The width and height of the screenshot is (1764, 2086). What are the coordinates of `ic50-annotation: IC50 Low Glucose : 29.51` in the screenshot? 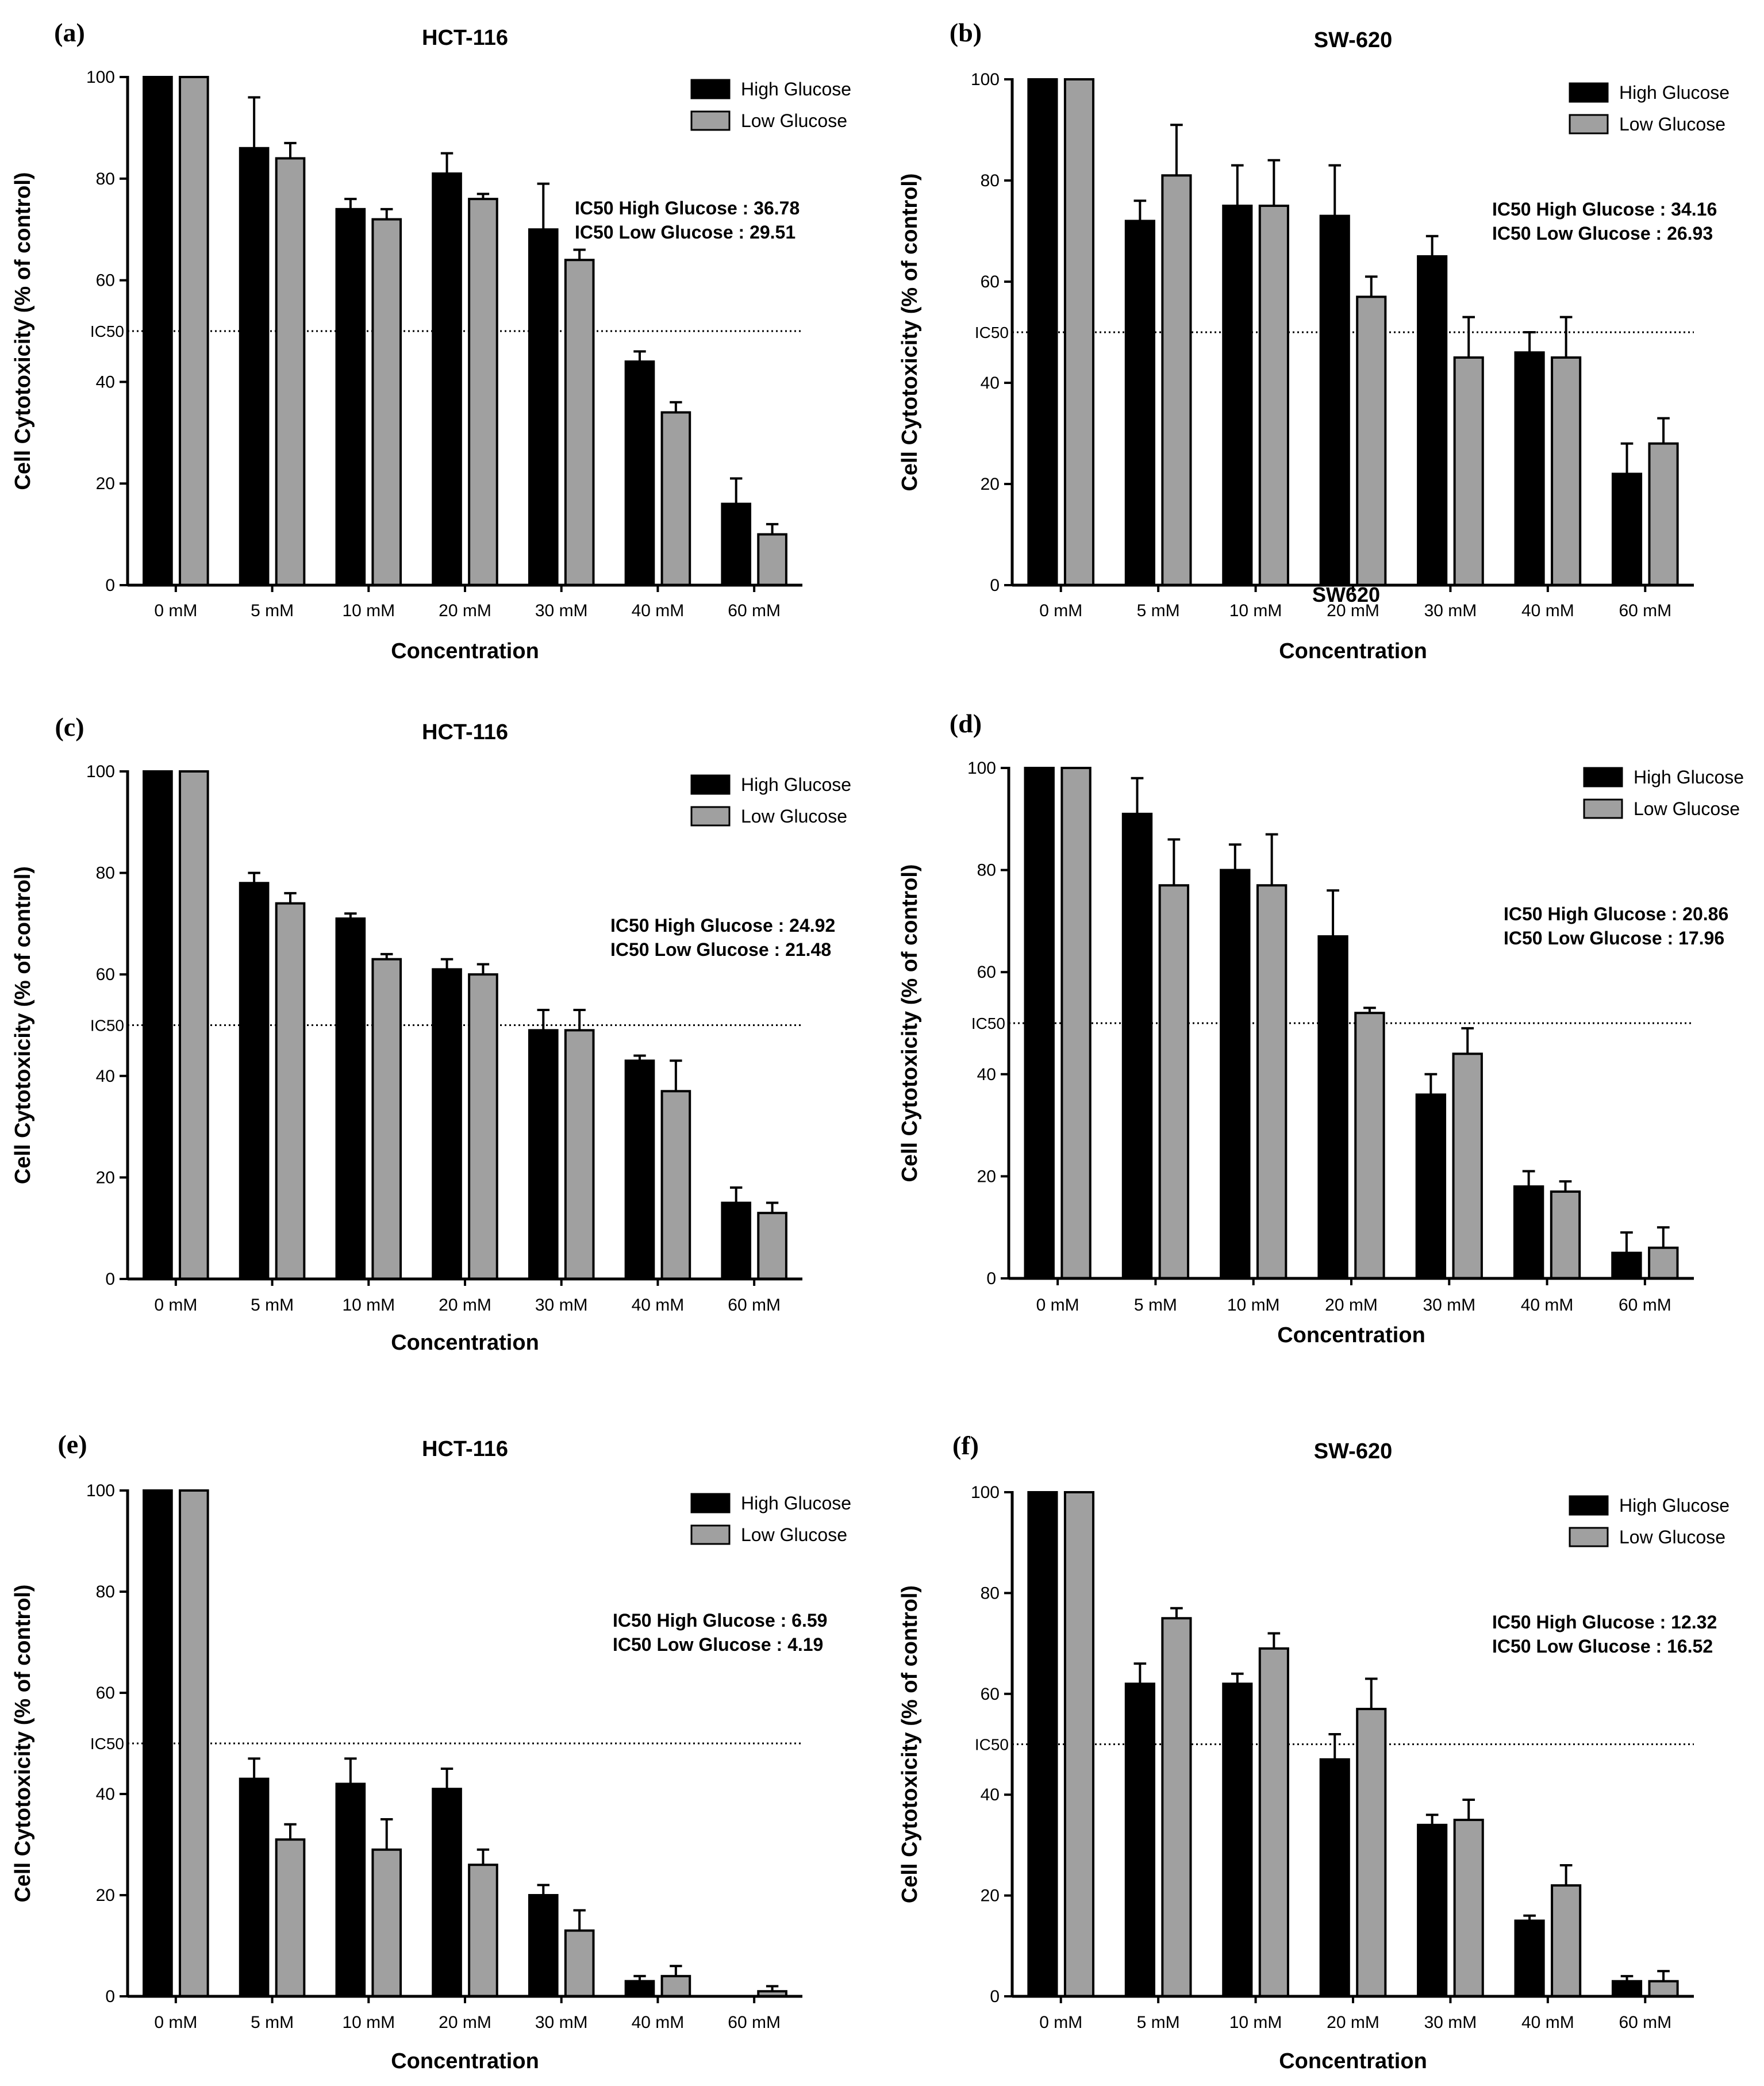 It's located at (685, 232).